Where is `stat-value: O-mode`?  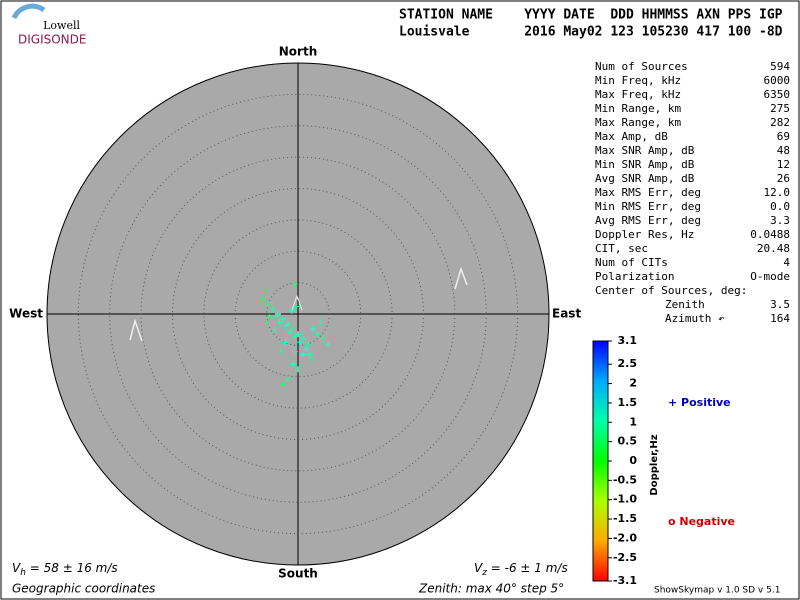
stat-value: O-mode is located at coordinates (770, 276).